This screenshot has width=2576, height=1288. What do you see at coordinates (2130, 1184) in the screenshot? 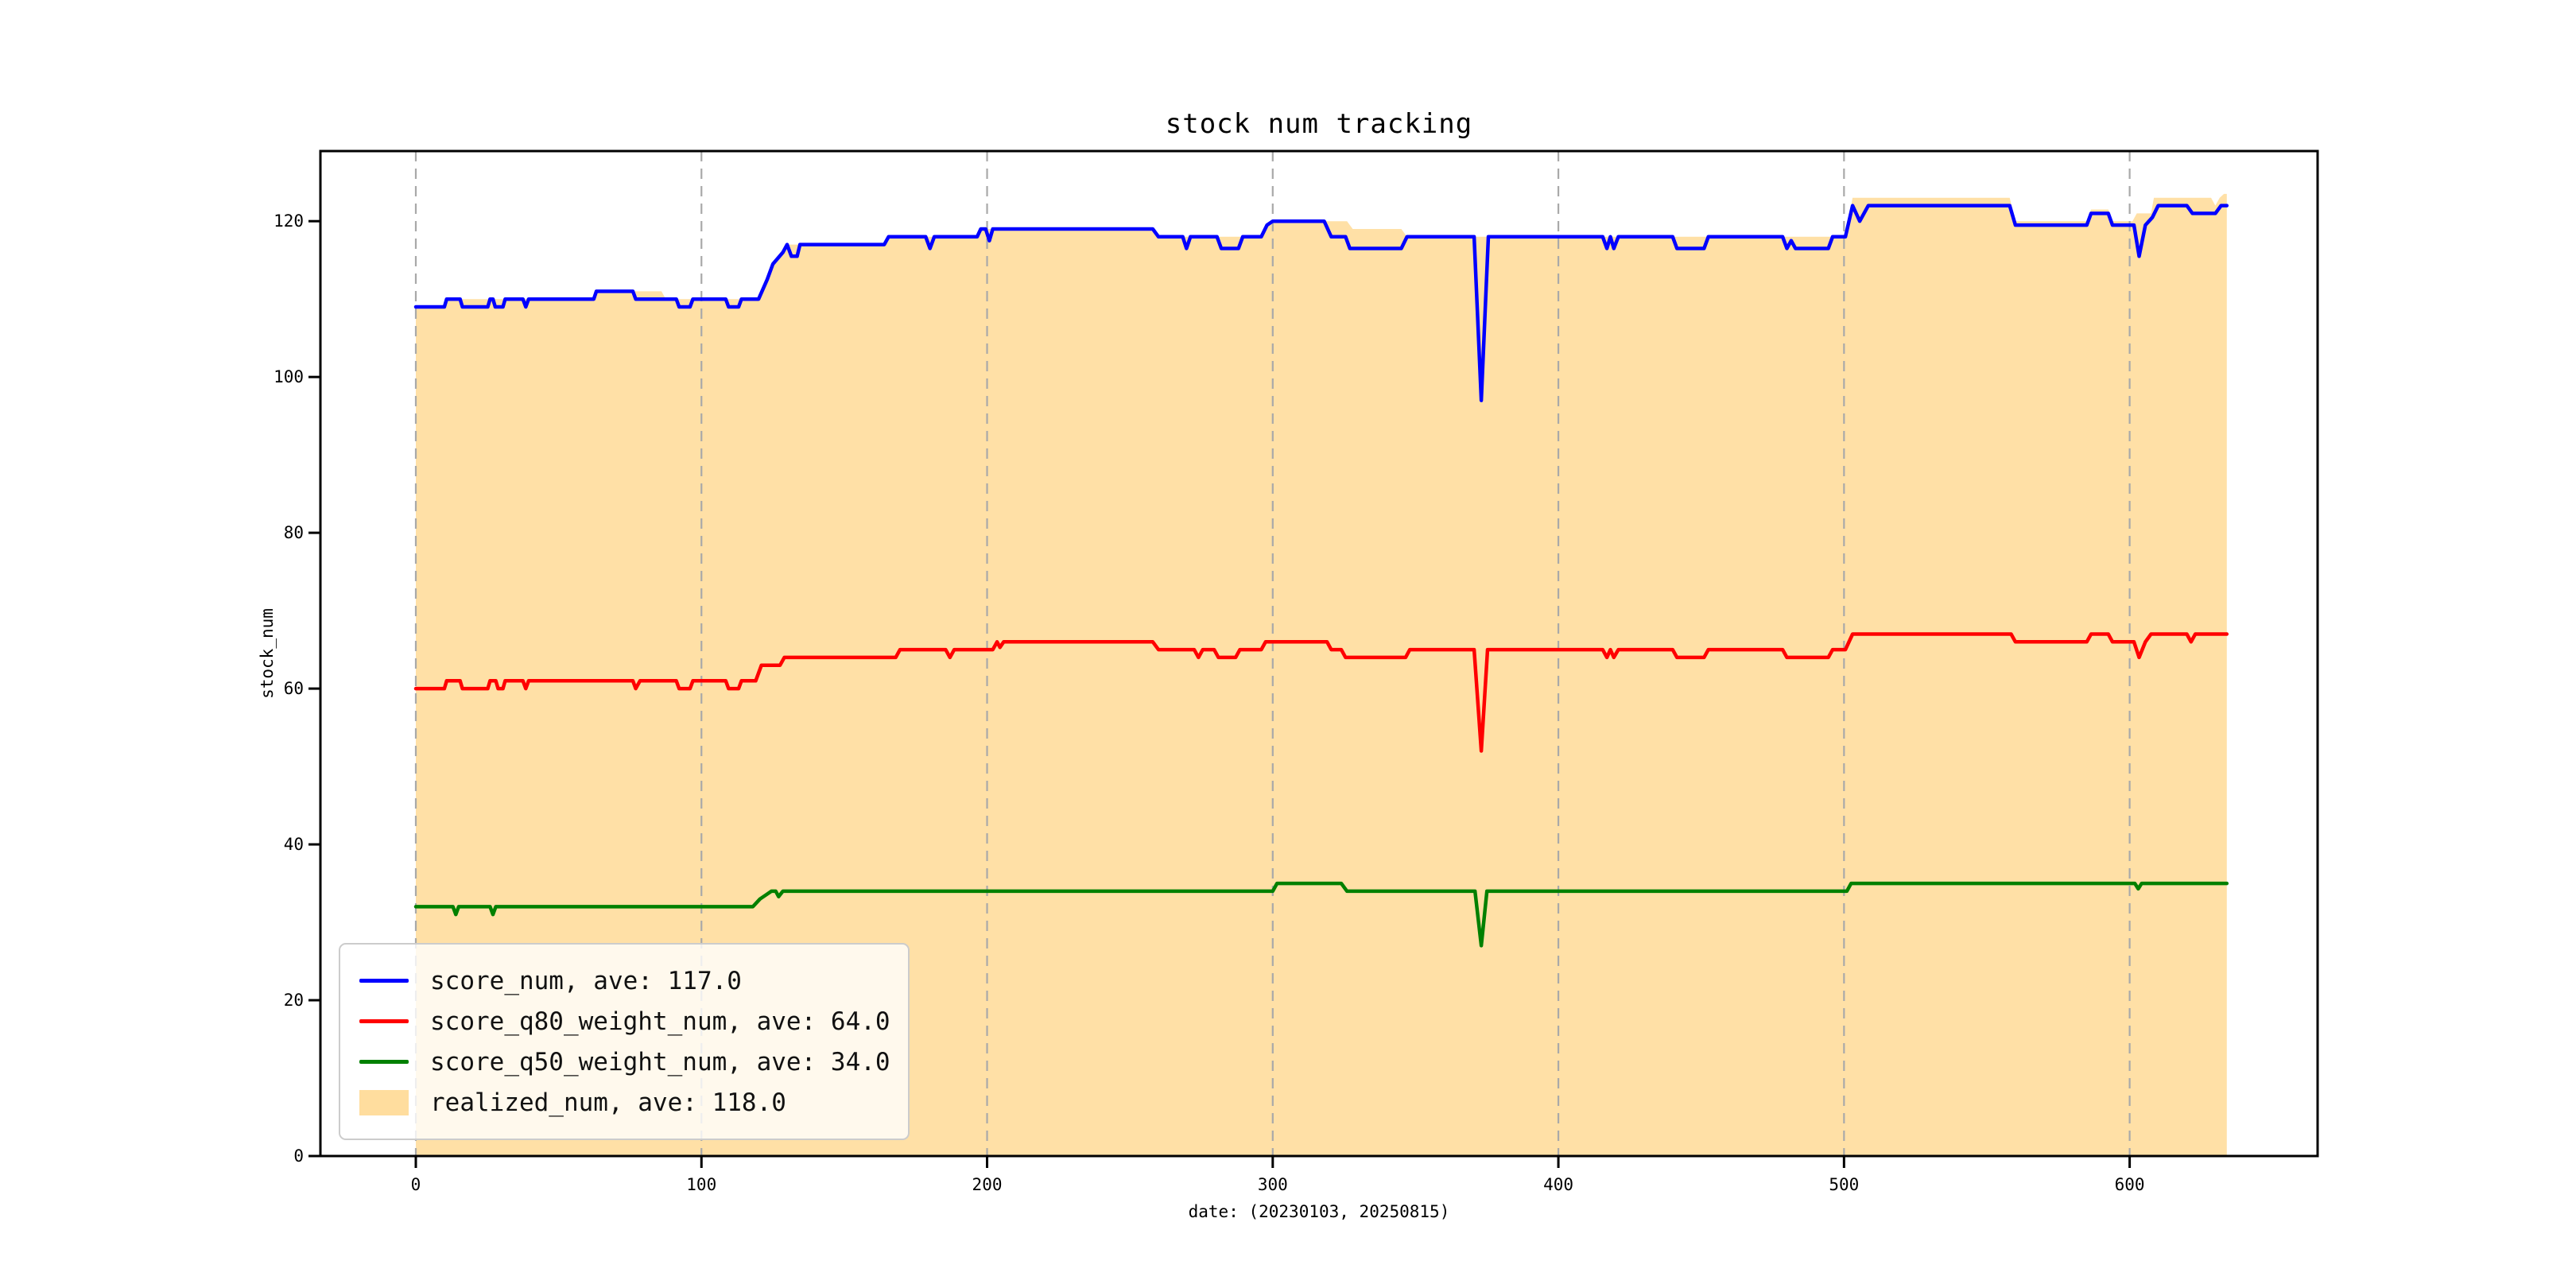
I see `x-tick-label: 600` at bounding box center [2130, 1184].